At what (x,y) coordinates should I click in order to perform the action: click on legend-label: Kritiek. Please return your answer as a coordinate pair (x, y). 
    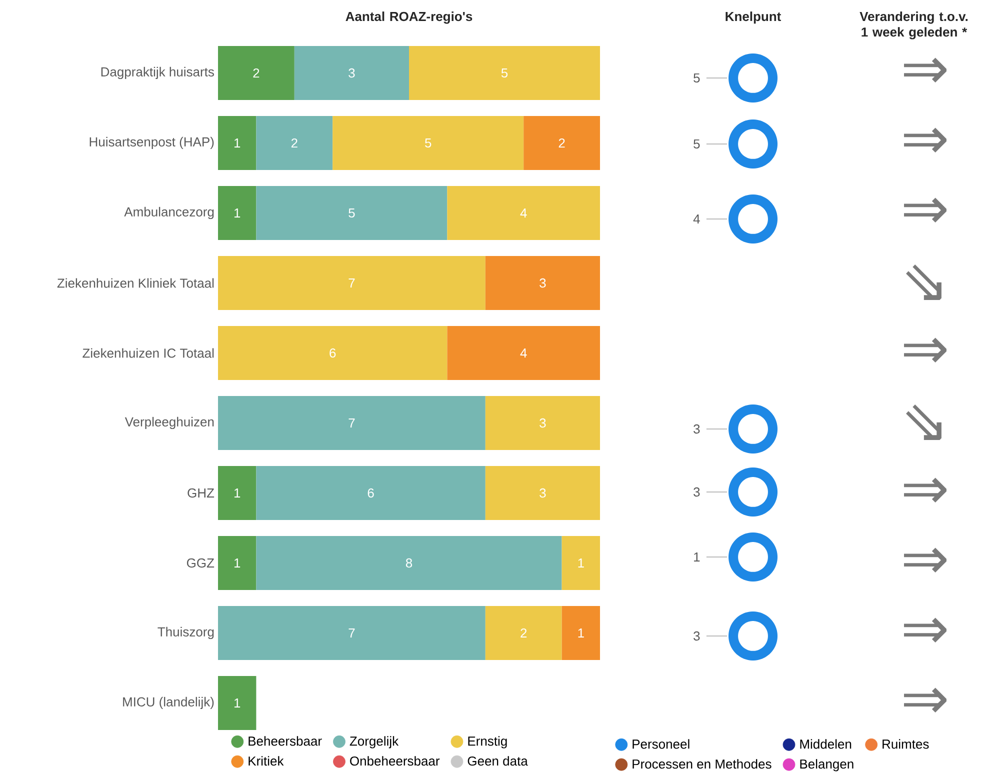
    Looking at the image, I should click on (266, 761).